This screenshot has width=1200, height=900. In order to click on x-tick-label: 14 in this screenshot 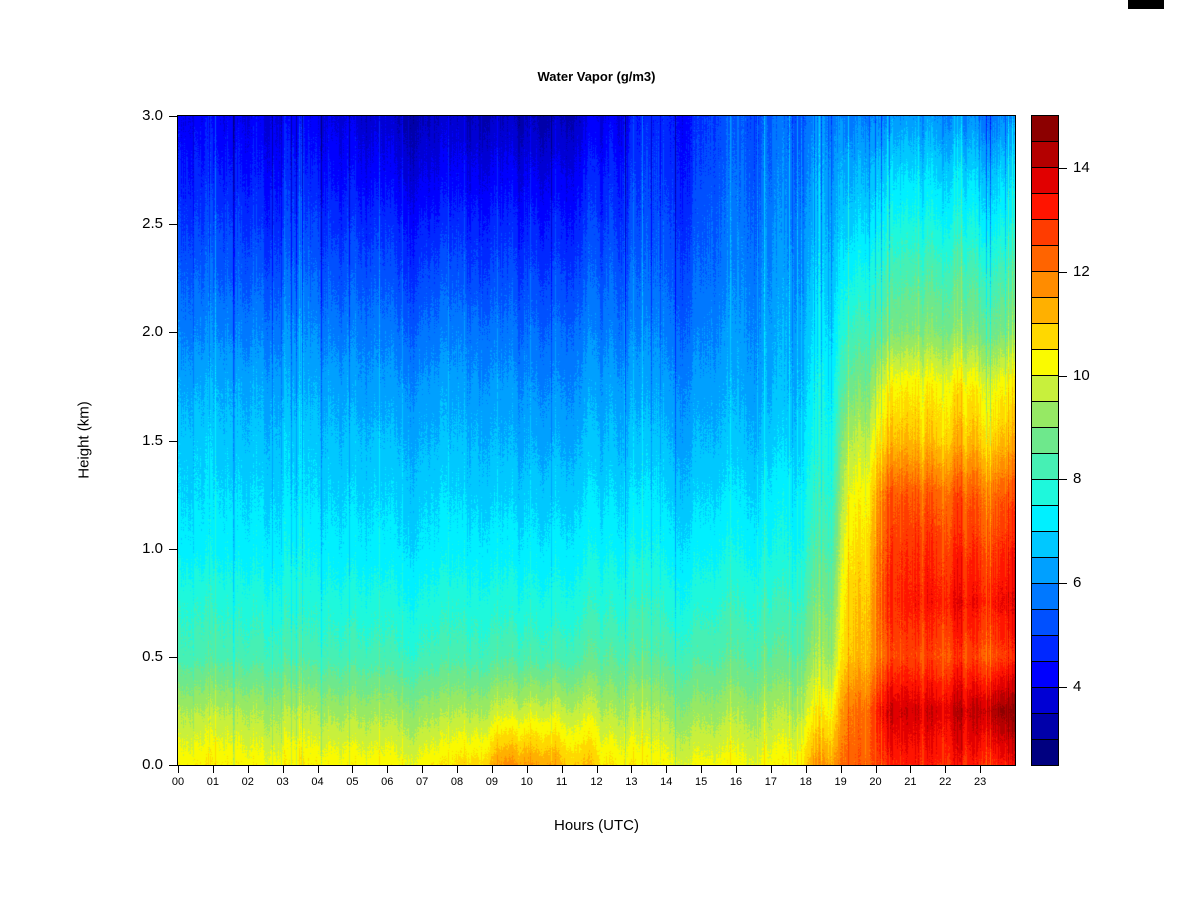, I will do `click(666, 782)`.